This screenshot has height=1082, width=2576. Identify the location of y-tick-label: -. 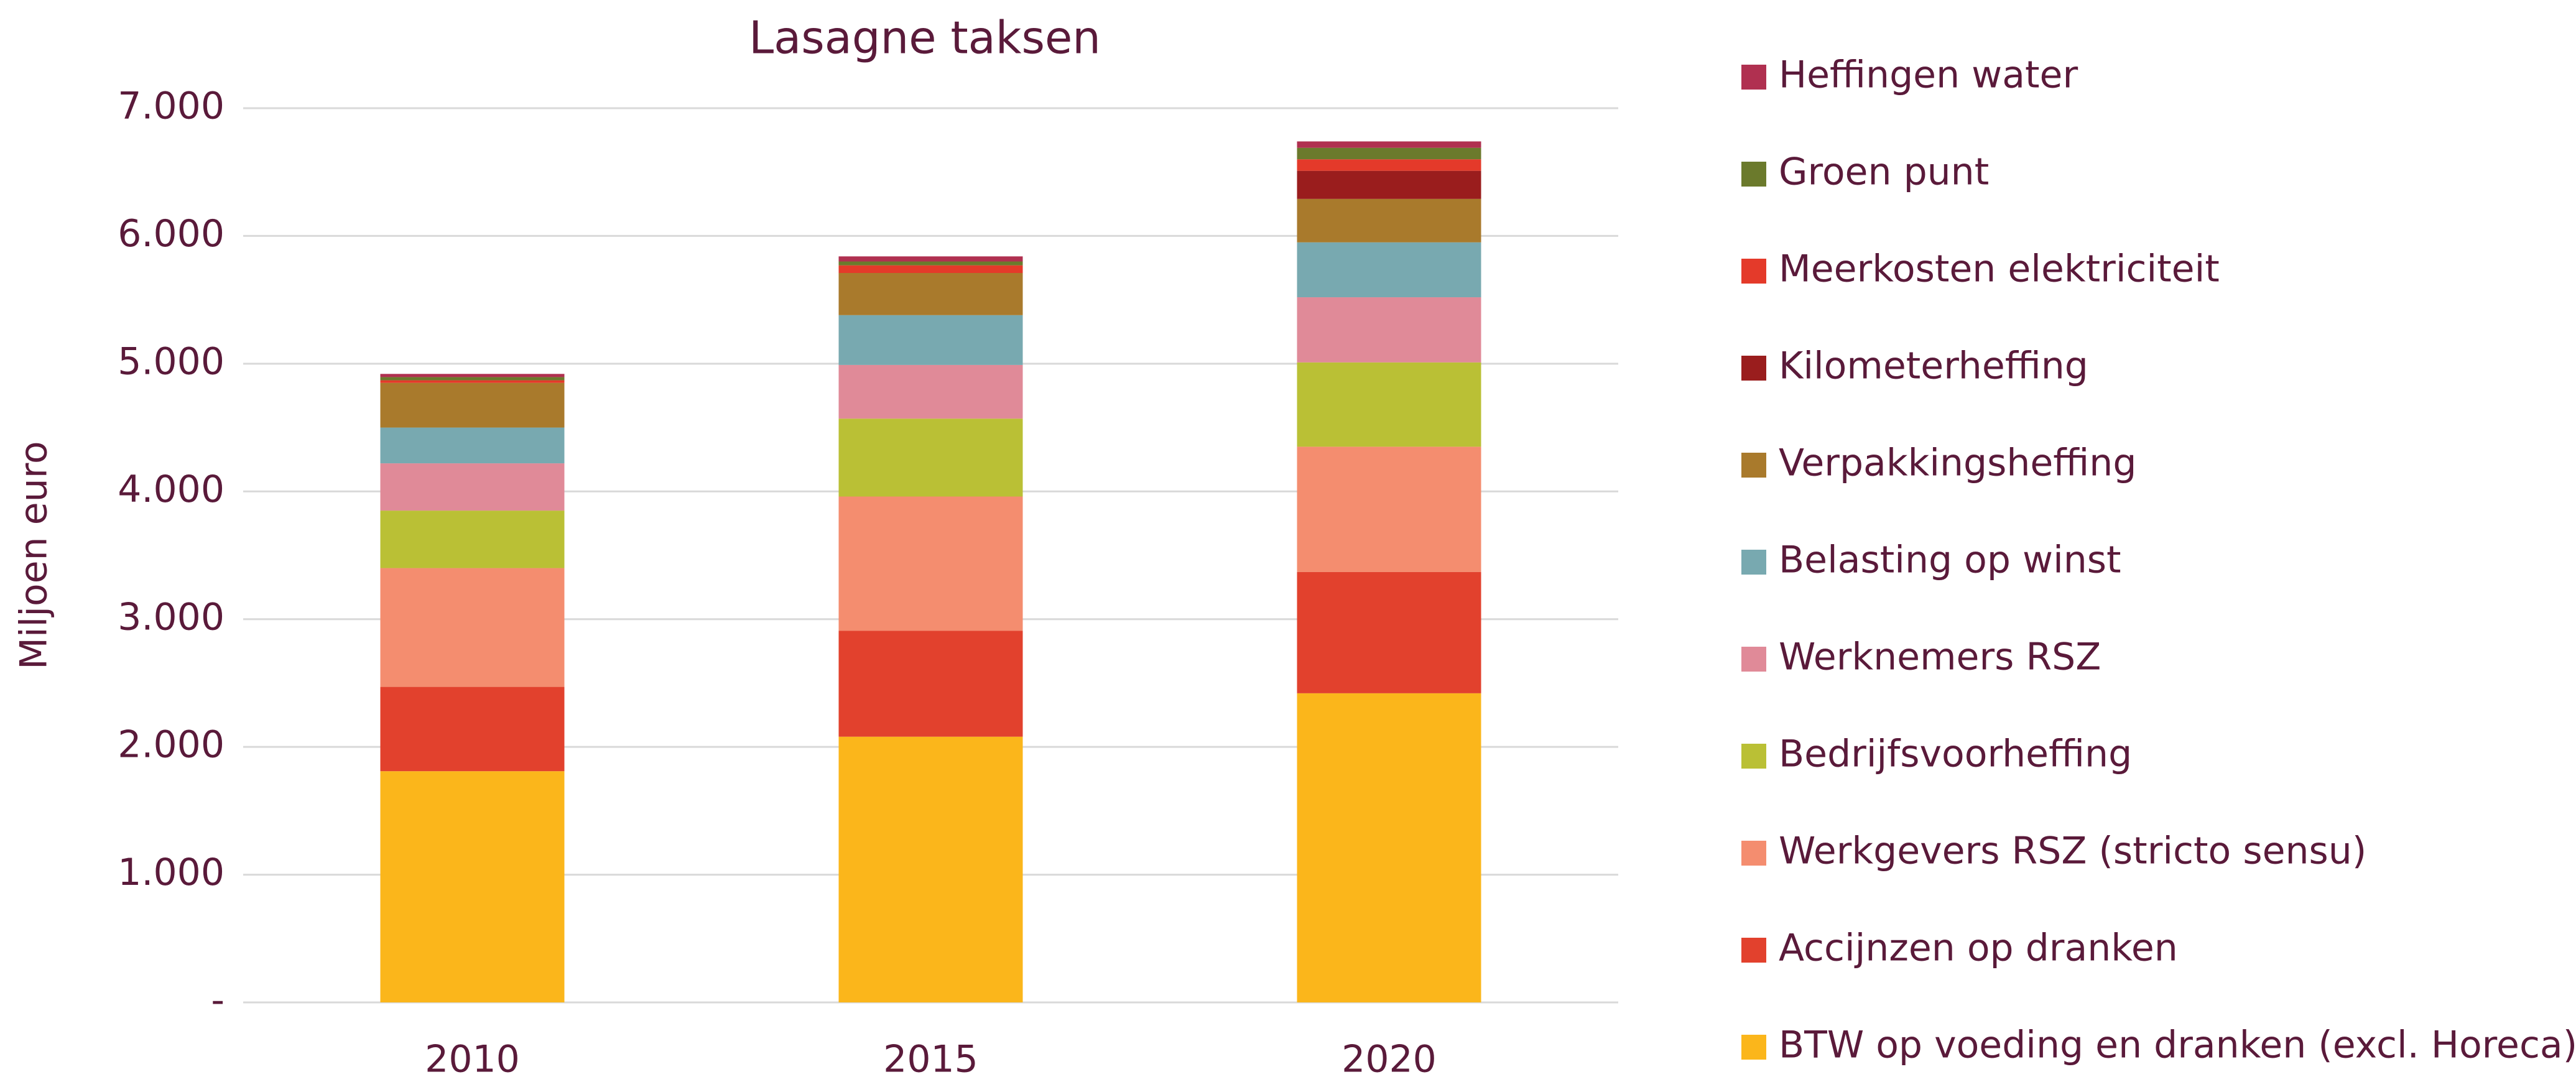
(218, 1000).